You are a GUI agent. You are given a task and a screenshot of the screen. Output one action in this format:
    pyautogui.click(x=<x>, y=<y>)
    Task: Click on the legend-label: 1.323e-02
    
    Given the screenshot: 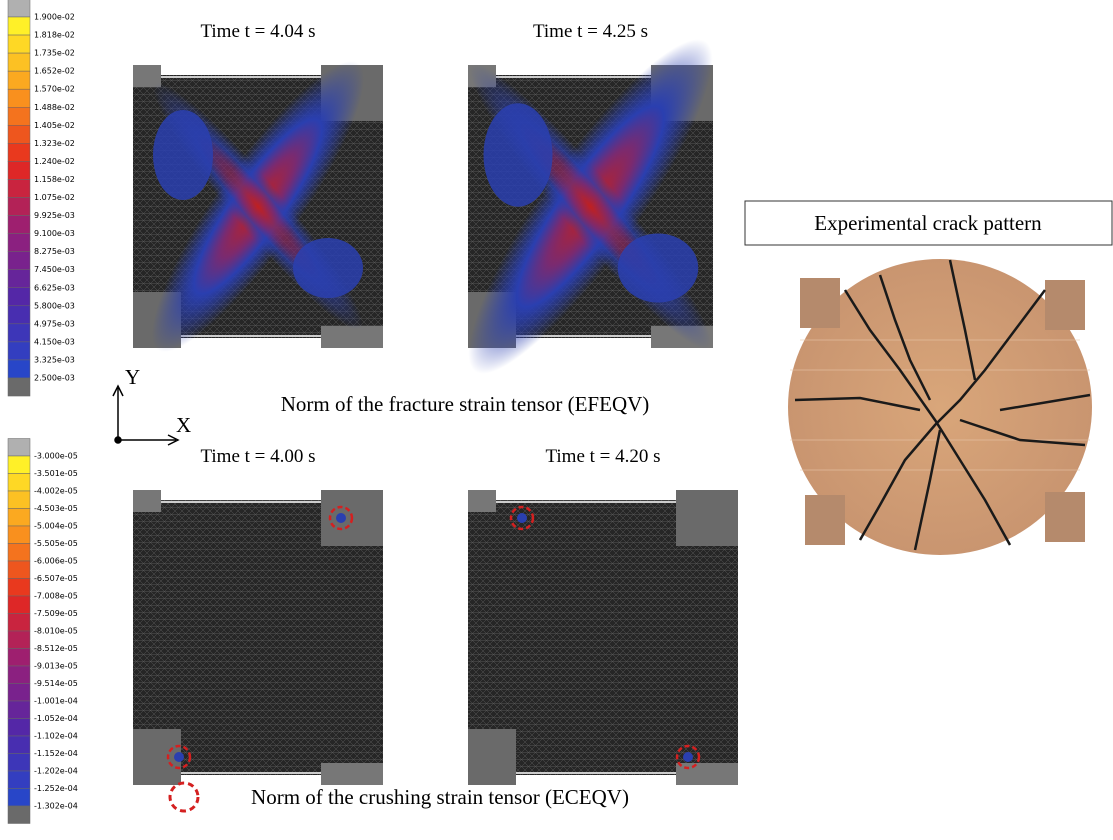 What is the action you would take?
    pyautogui.click(x=54, y=143)
    